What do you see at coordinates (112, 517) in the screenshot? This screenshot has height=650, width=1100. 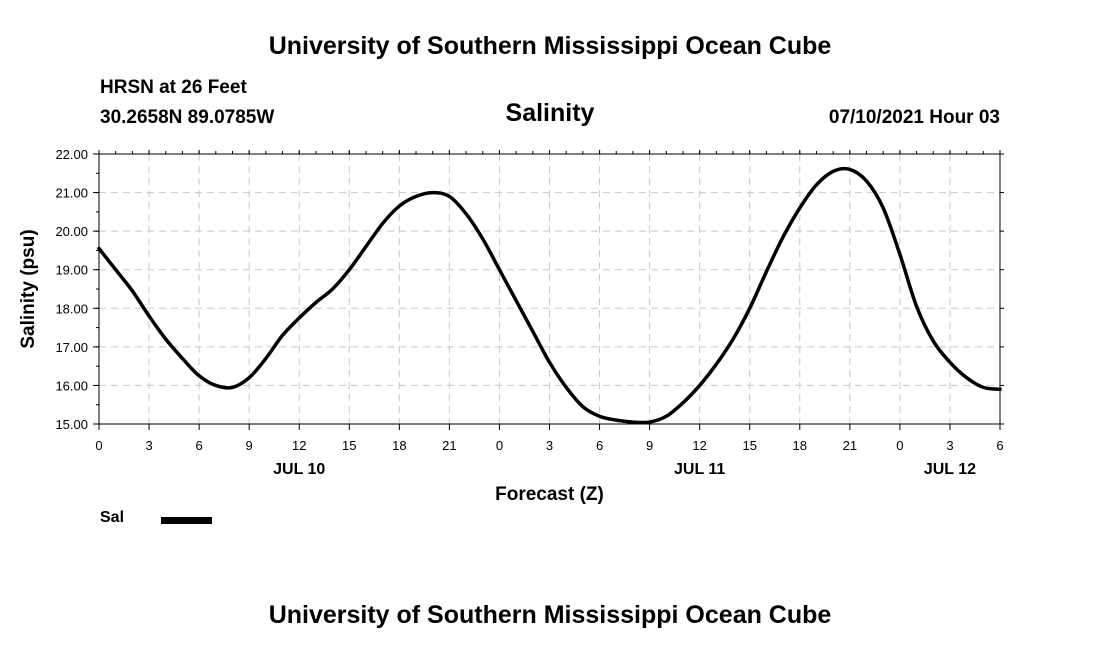 I see `legend-label: Sal` at bounding box center [112, 517].